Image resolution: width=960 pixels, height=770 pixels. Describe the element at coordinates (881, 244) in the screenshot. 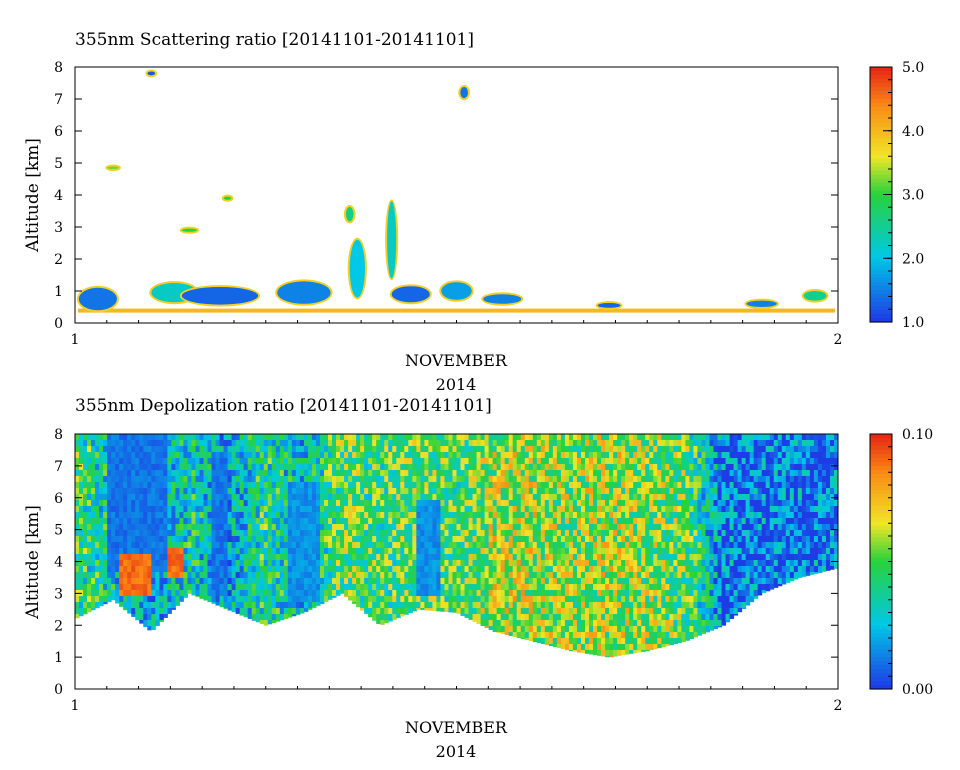

I see `colorbar-swatch` at that location.